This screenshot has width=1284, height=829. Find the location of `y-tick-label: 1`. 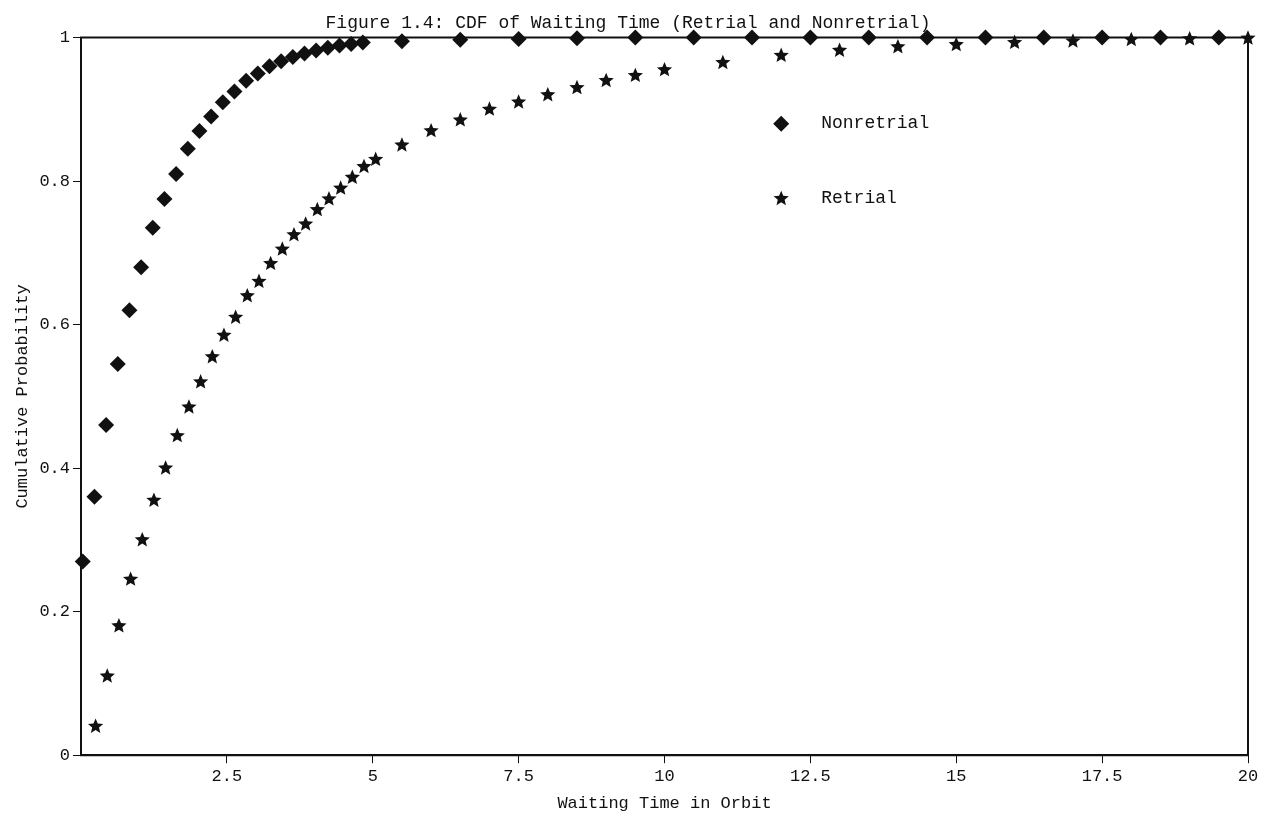

y-tick-label: 1 is located at coordinates (64, 38).